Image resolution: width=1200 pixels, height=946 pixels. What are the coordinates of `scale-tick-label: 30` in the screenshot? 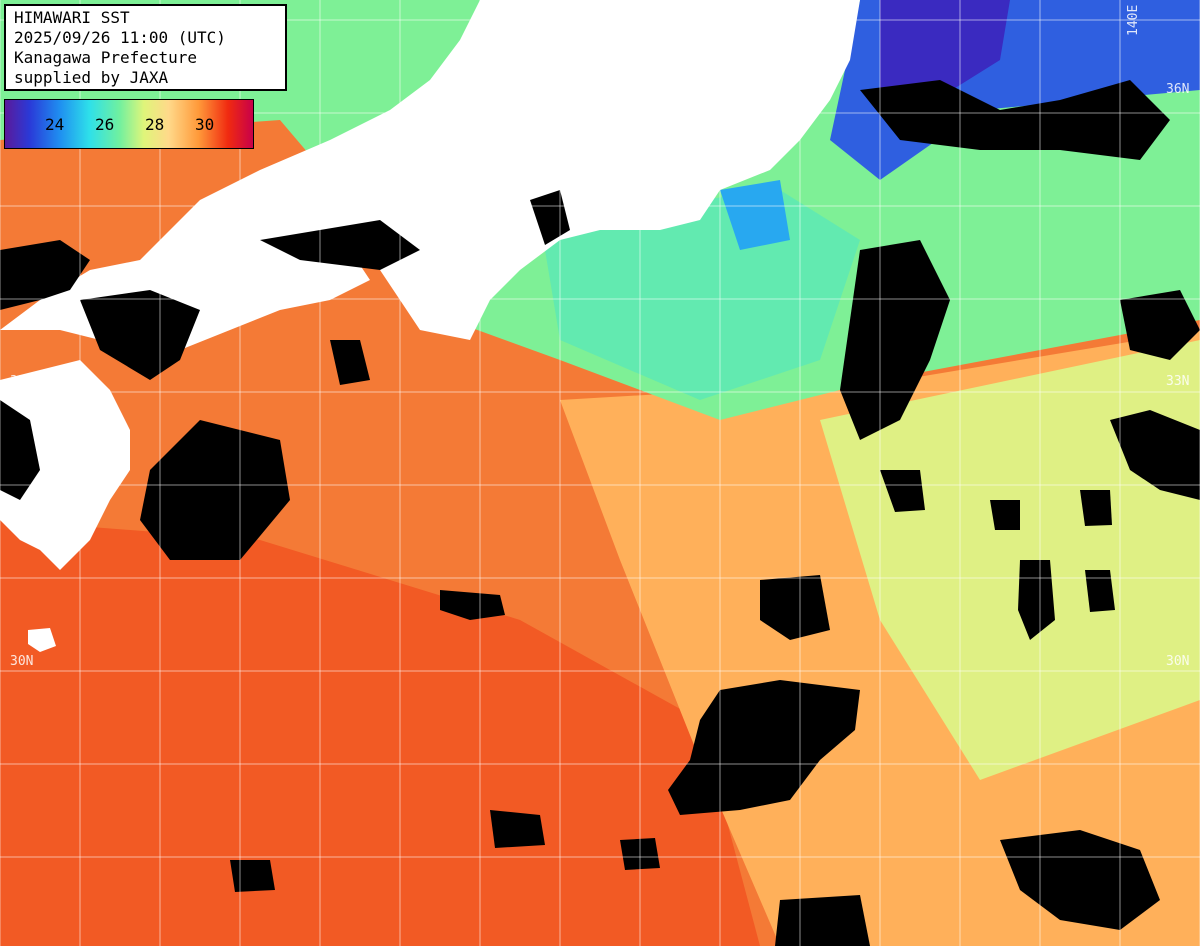 It's located at (205, 124).